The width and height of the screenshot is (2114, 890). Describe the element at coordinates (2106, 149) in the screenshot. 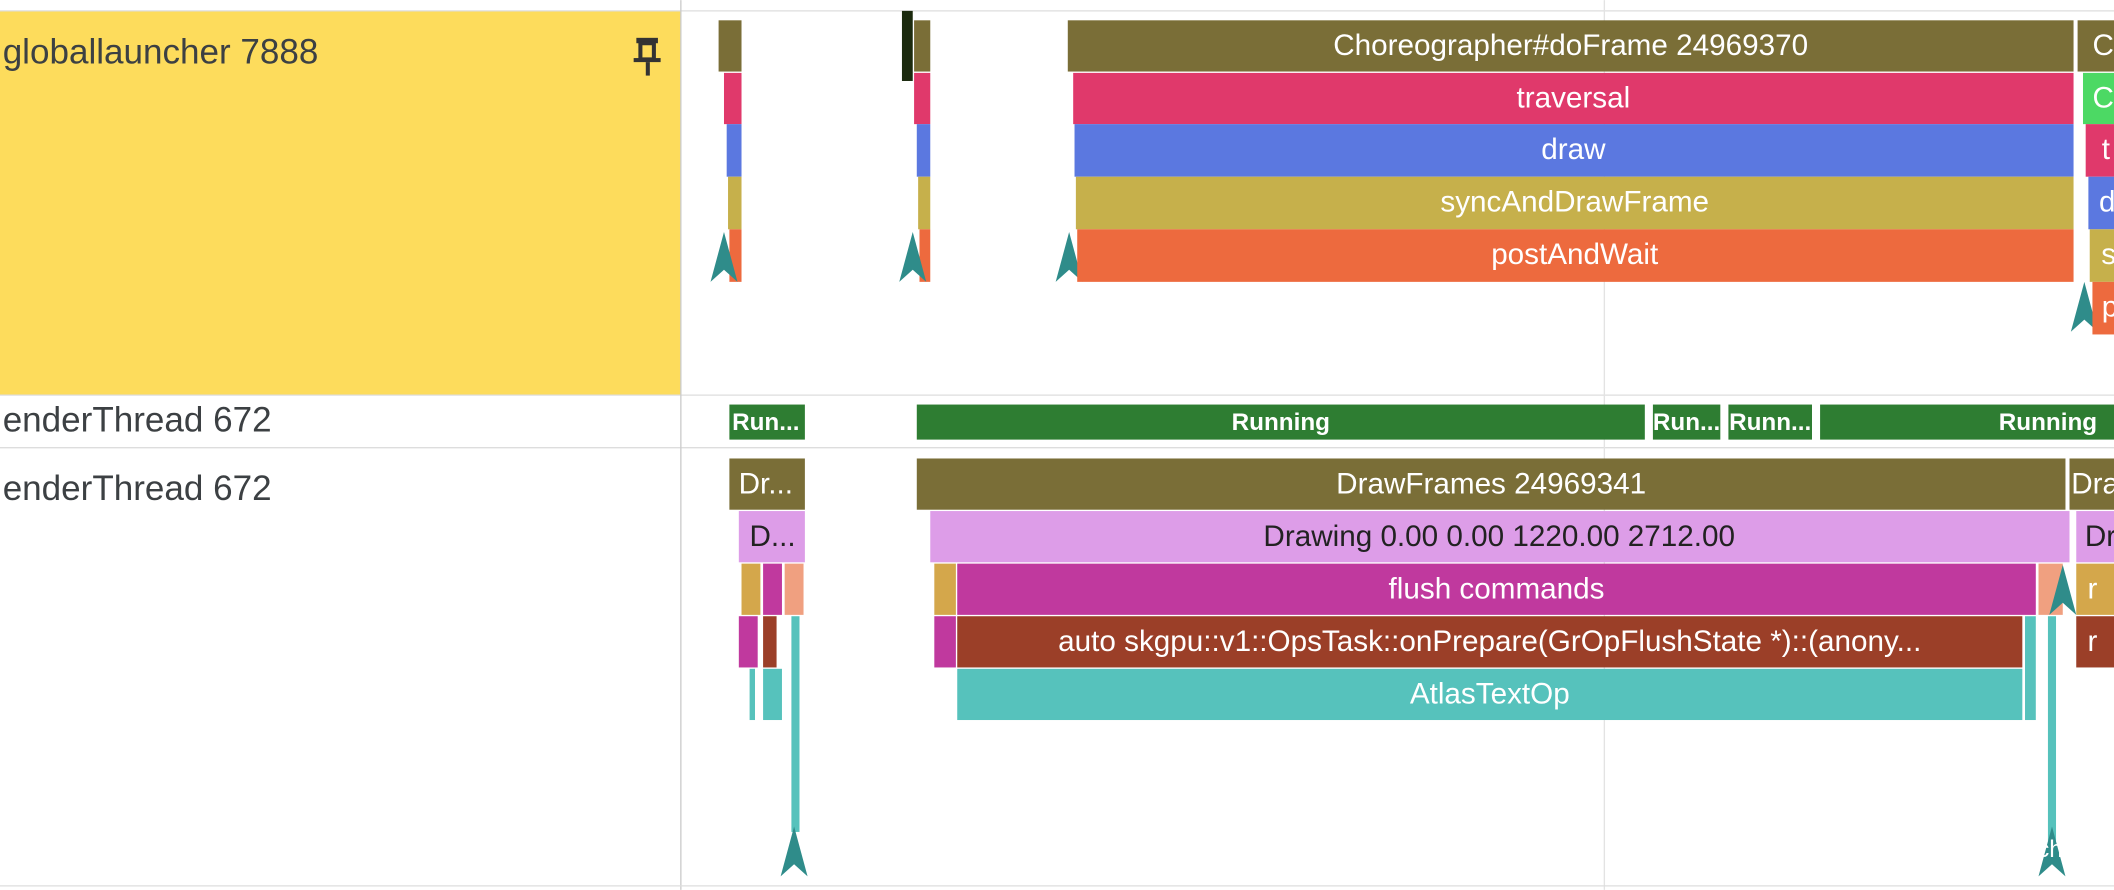

I see `slice-label: t` at that location.